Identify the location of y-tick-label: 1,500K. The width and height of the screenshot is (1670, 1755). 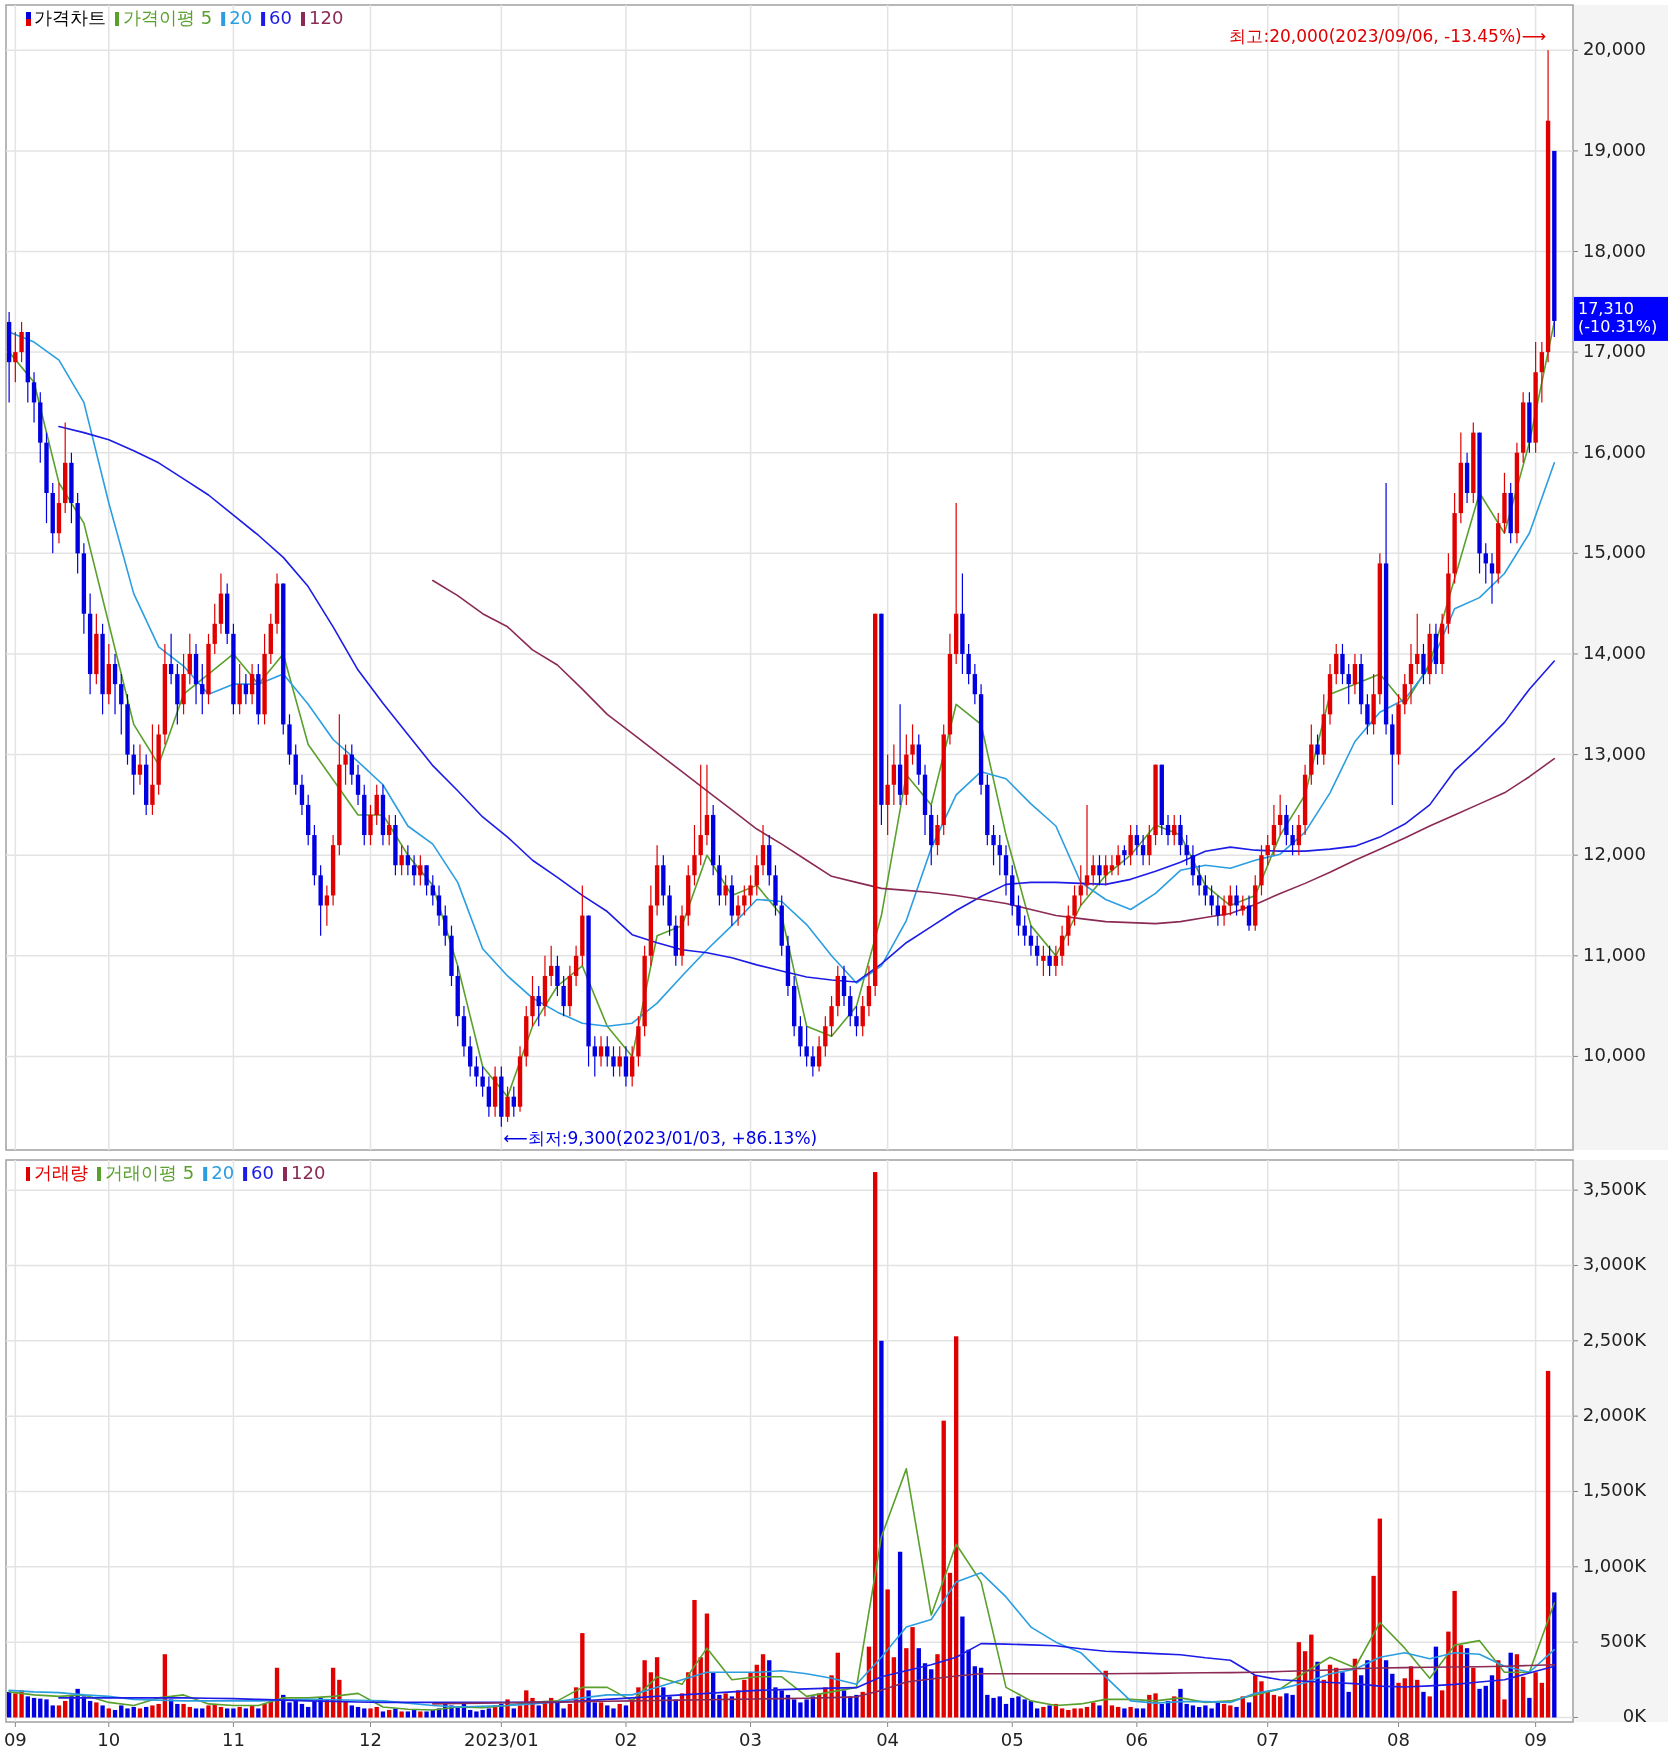
(1615, 1490).